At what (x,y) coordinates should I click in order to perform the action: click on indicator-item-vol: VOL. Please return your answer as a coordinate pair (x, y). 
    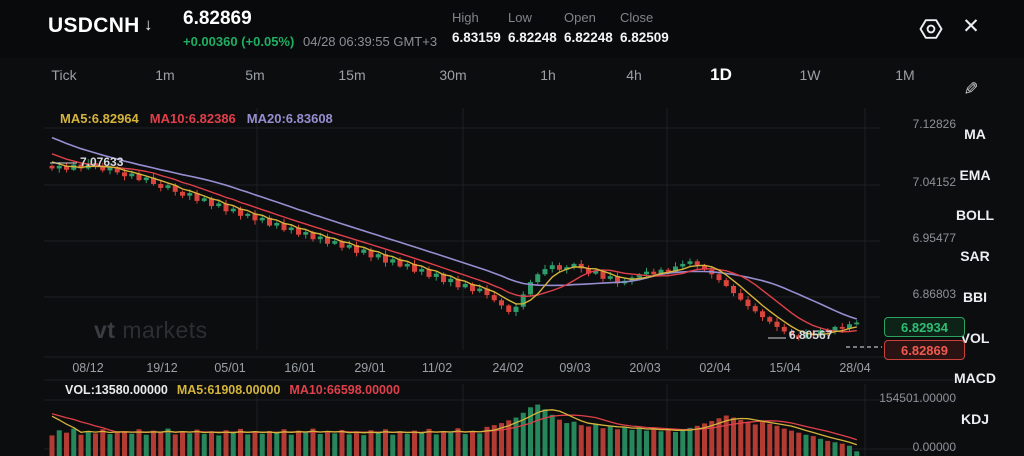
    Looking at the image, I should click on (975, 337).